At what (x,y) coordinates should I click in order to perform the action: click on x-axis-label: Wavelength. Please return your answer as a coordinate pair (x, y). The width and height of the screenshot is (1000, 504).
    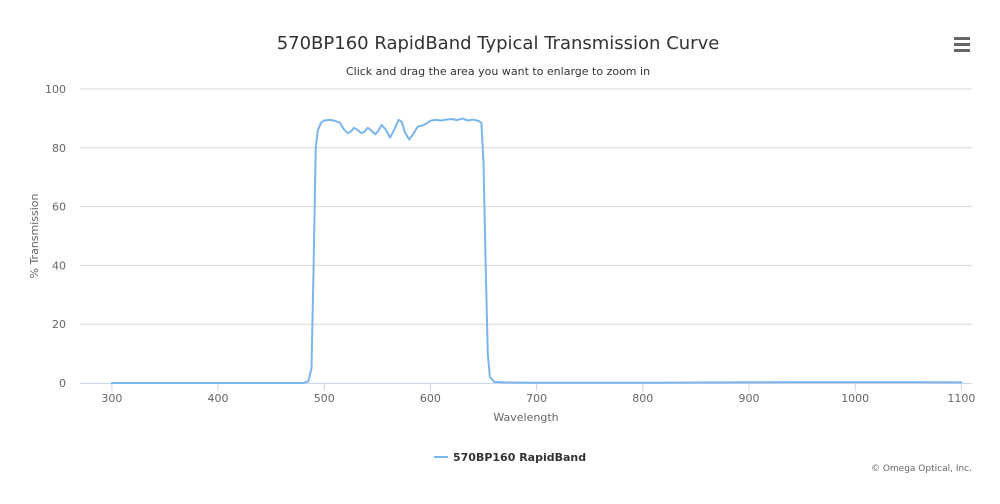
    Looking at the image, I should click on (525, 417).